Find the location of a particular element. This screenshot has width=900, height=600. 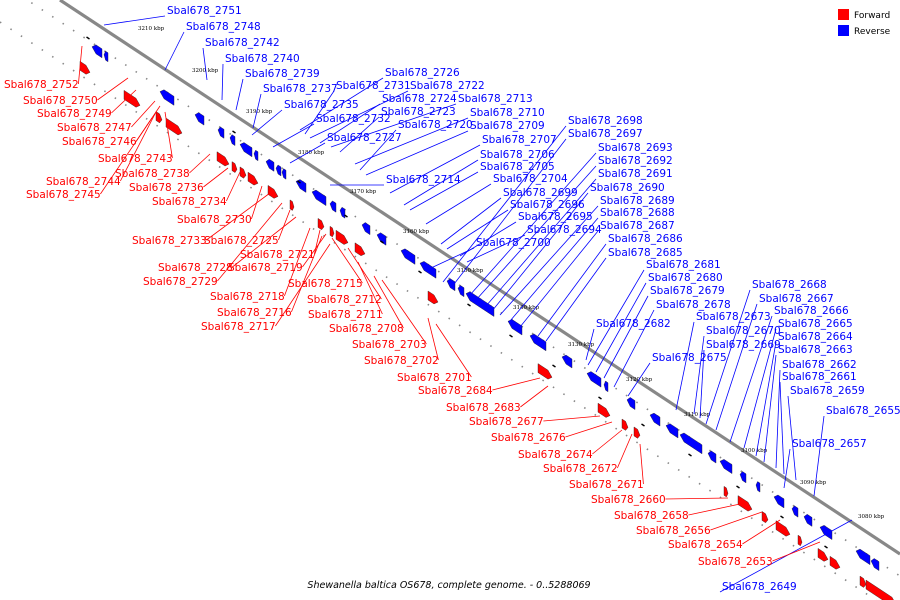

reverse-gene-label: Sbal678_2690 is located at coordinates (627, 188).